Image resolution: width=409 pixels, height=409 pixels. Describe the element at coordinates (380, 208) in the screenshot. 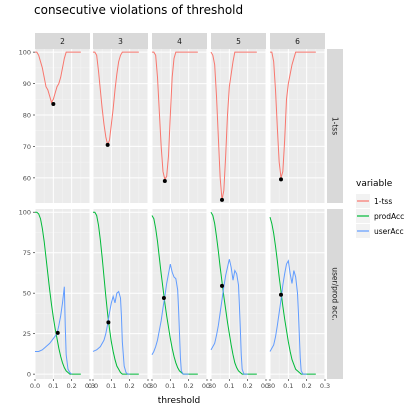

I see `legend: variable 1-tss prodAcc userAcc` at that location.